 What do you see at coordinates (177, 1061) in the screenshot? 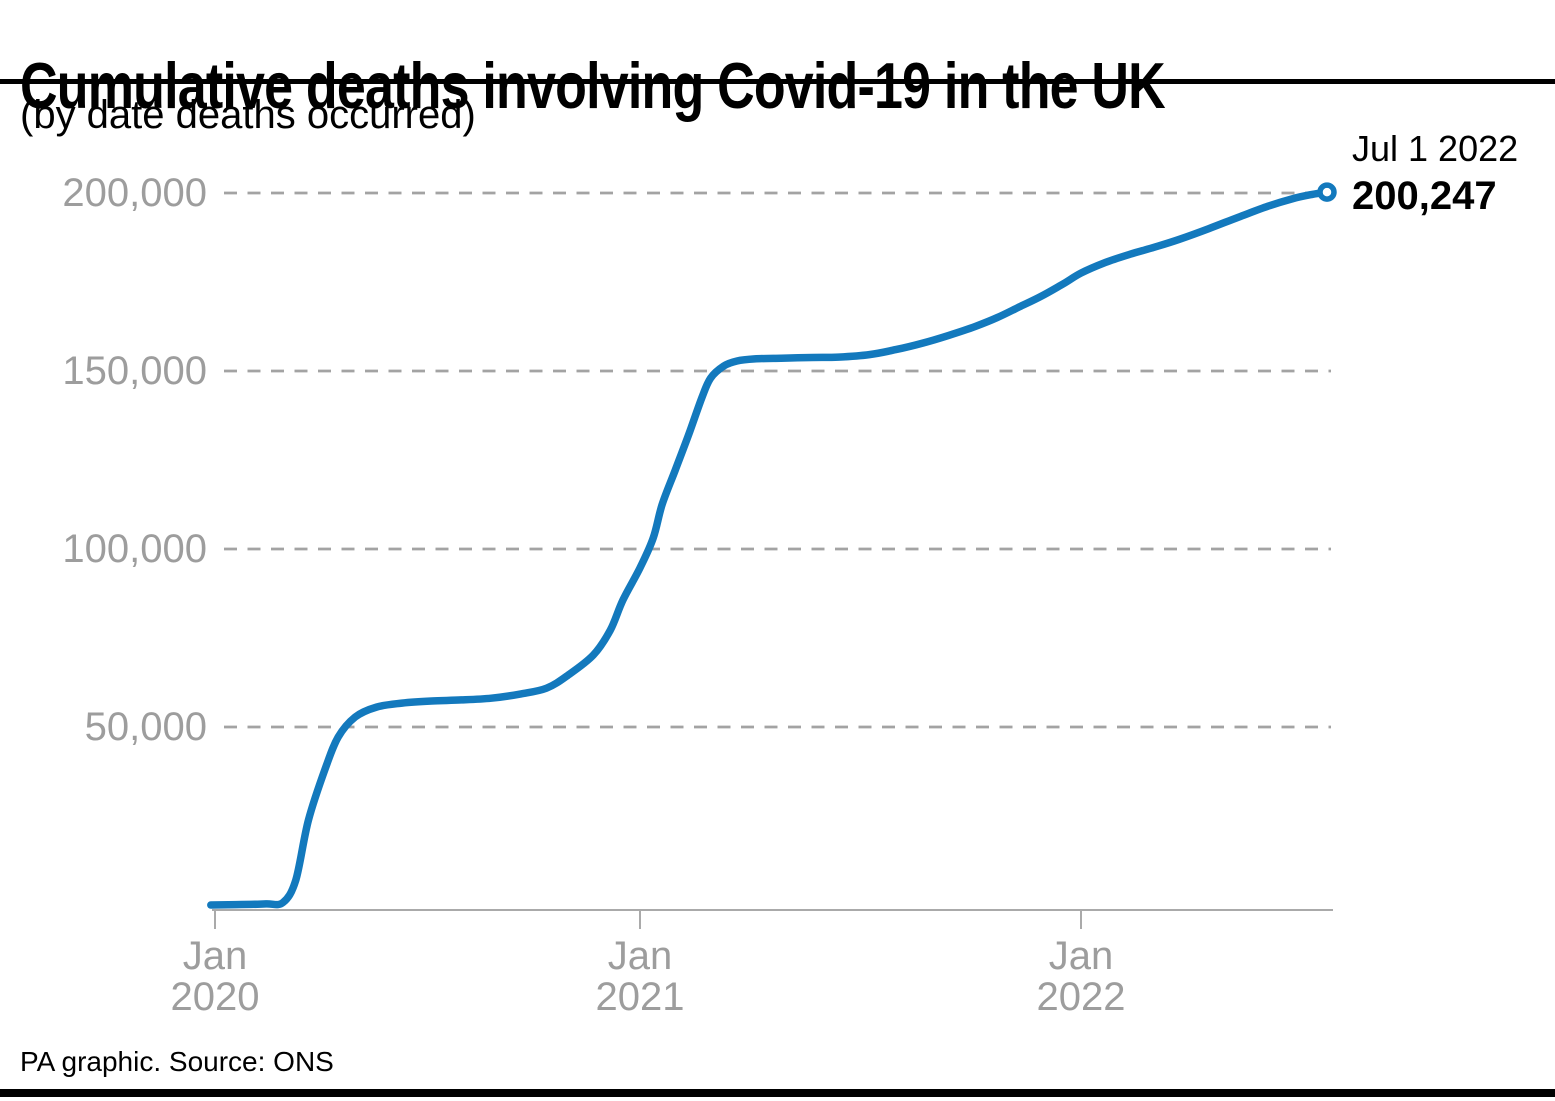
I see `source-credit: PA graphic. Source: ONS` at bounding box center [177, 1061].